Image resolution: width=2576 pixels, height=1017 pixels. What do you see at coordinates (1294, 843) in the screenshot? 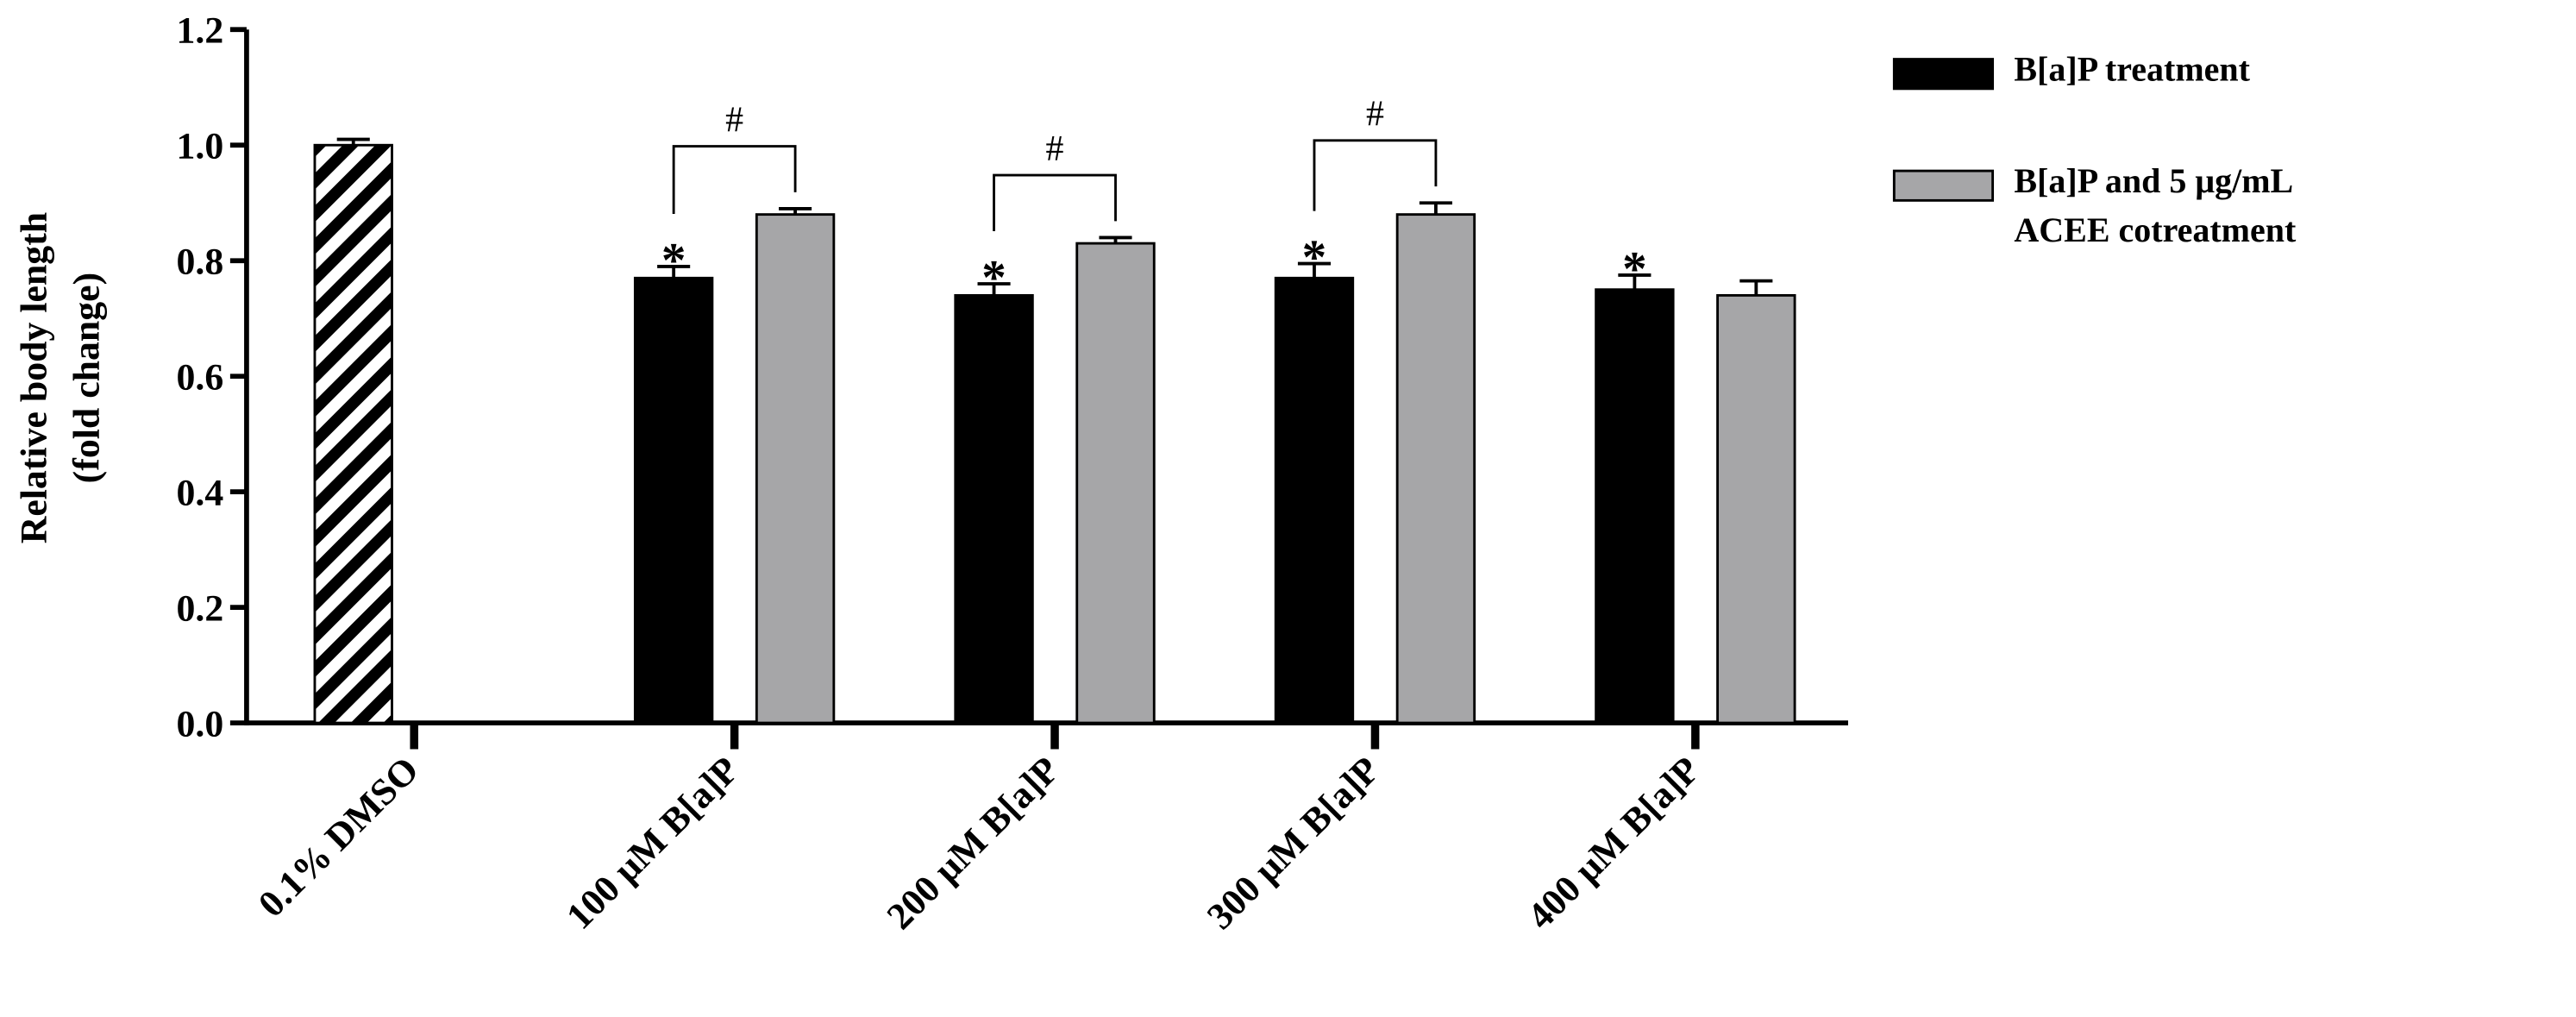
I see `x-tick-label: 300 μM B[a]P` at bounding box center [1294, 843].